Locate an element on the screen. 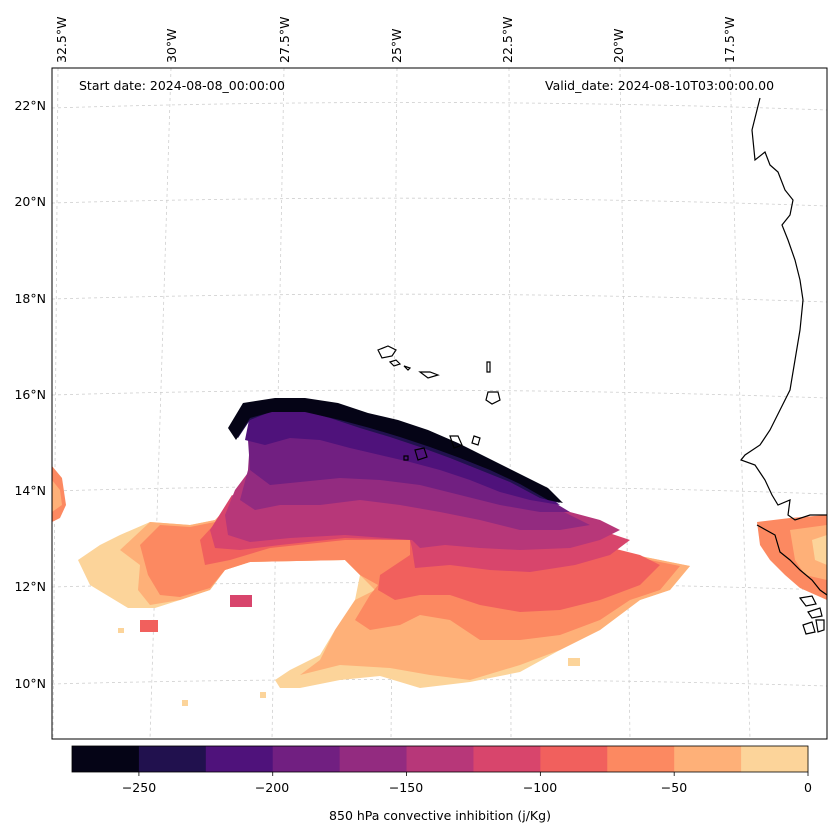 The width and height of the screenshot is (837, 836). colorbar-tick-label: −250 is located at coordinates (139, 787).